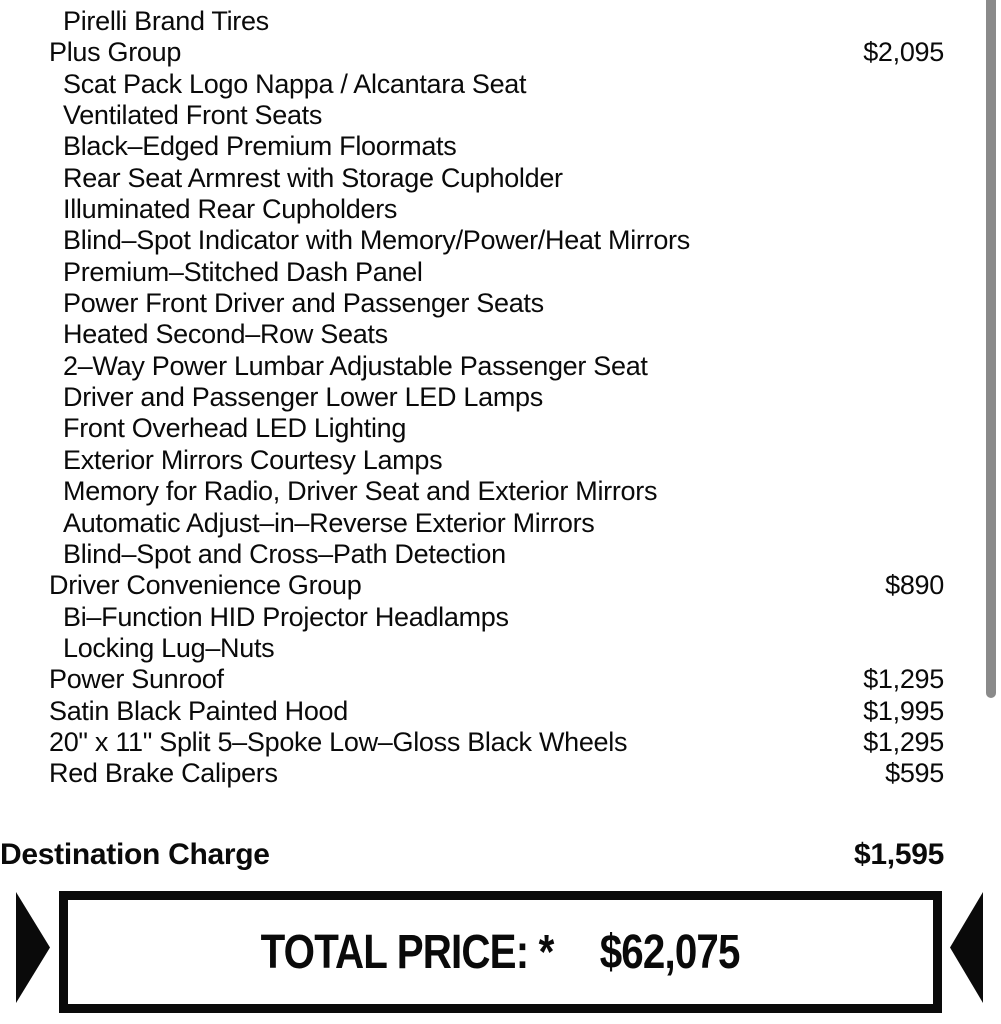  Describe the element at coordinates (472, 209) in the screenshot. I see `option-row: Illuminated Rear Cupholders` at that location.